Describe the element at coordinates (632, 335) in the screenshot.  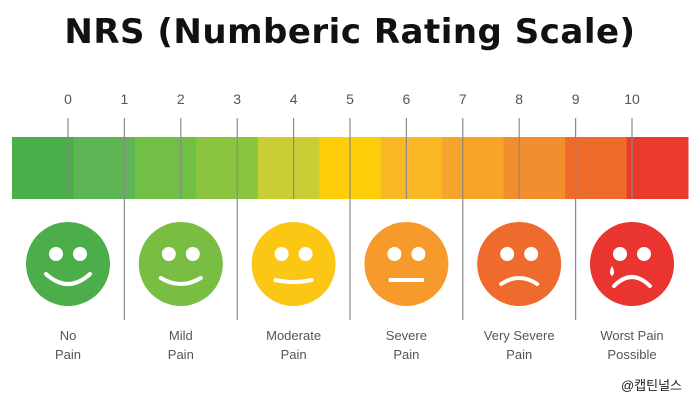
I see `label-line: Worst Pain` at that location.